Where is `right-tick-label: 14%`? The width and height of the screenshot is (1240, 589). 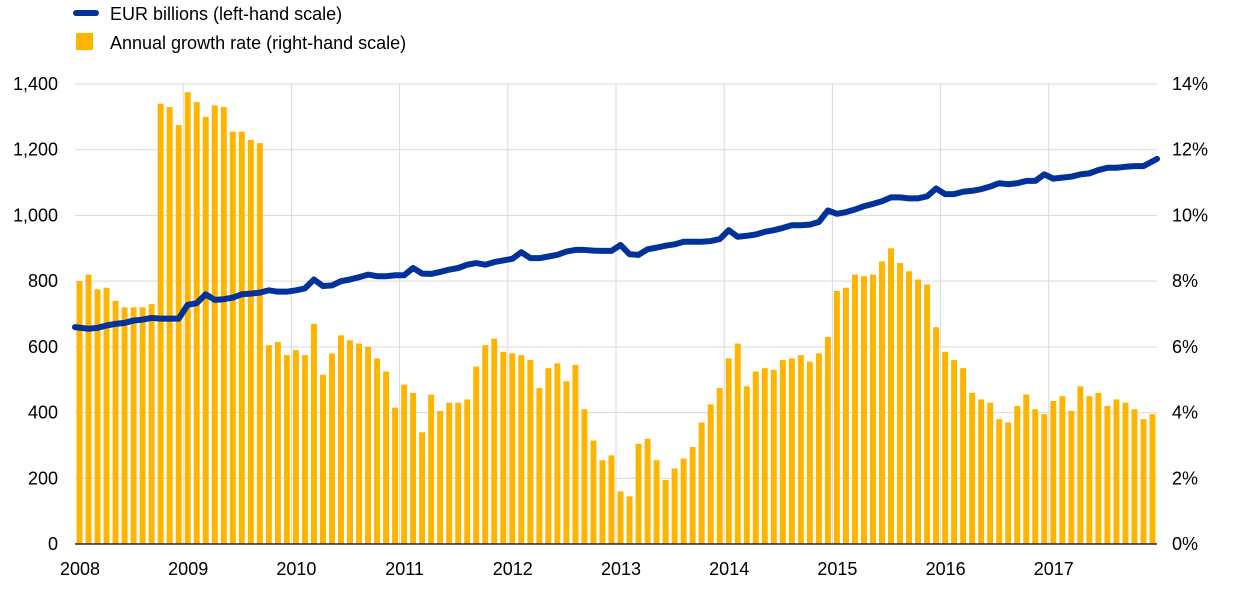 right-tick-label: 14% is located at coordinates (1190, 84).